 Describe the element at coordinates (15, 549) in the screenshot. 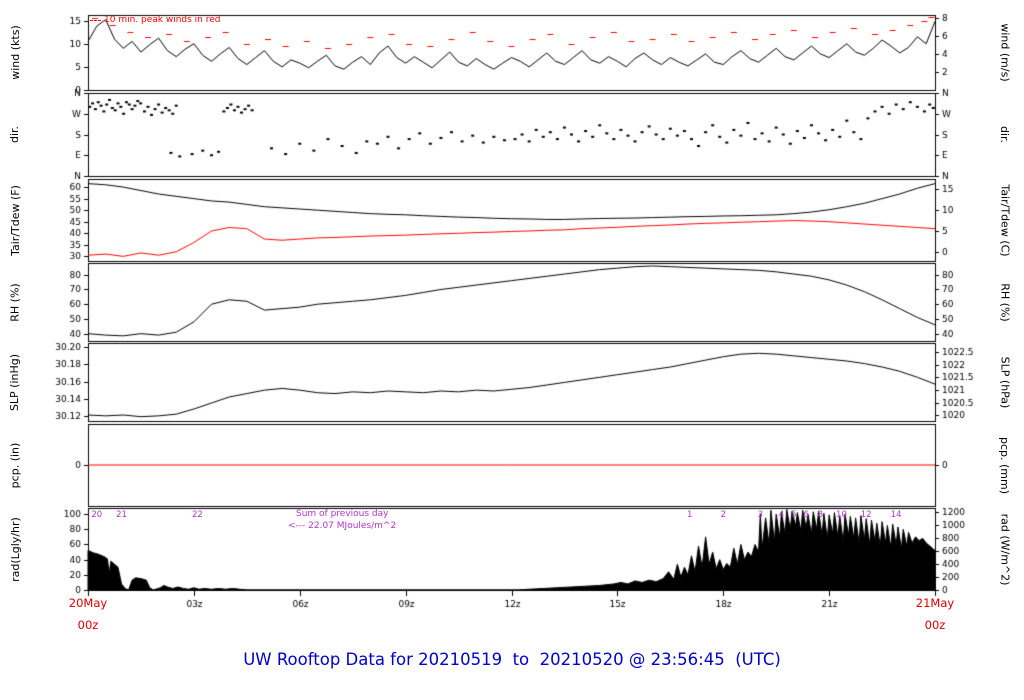

I see `axis-title-rad-left: rad(Lgly/hr)` at that location.